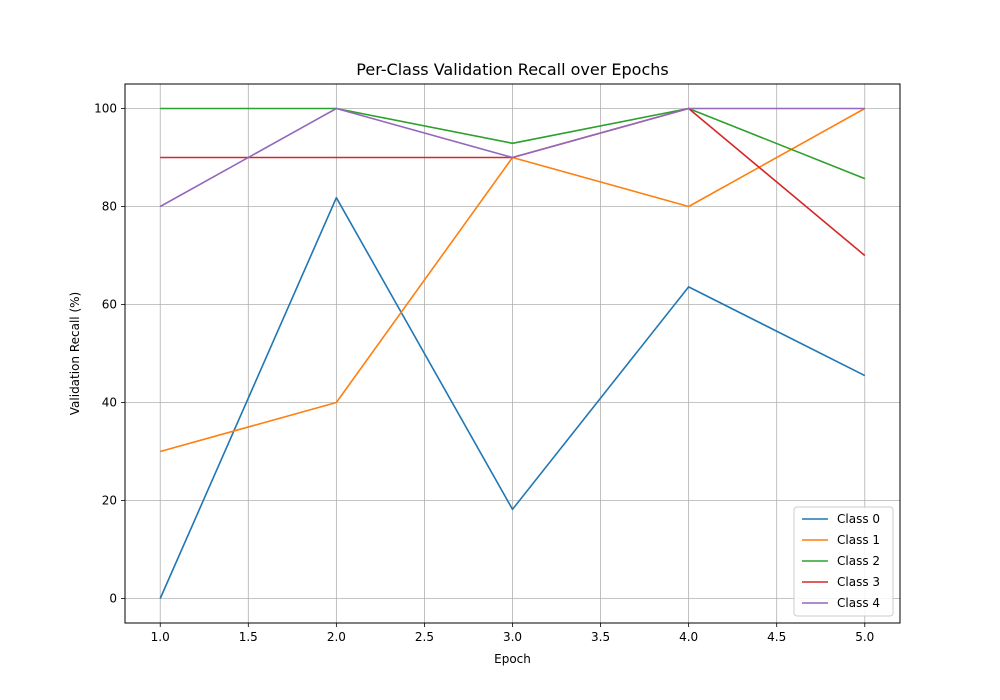 The height and width of the screenshot is (700, 1000). I want to click on legend-label: Class 3, so click(858, 582).